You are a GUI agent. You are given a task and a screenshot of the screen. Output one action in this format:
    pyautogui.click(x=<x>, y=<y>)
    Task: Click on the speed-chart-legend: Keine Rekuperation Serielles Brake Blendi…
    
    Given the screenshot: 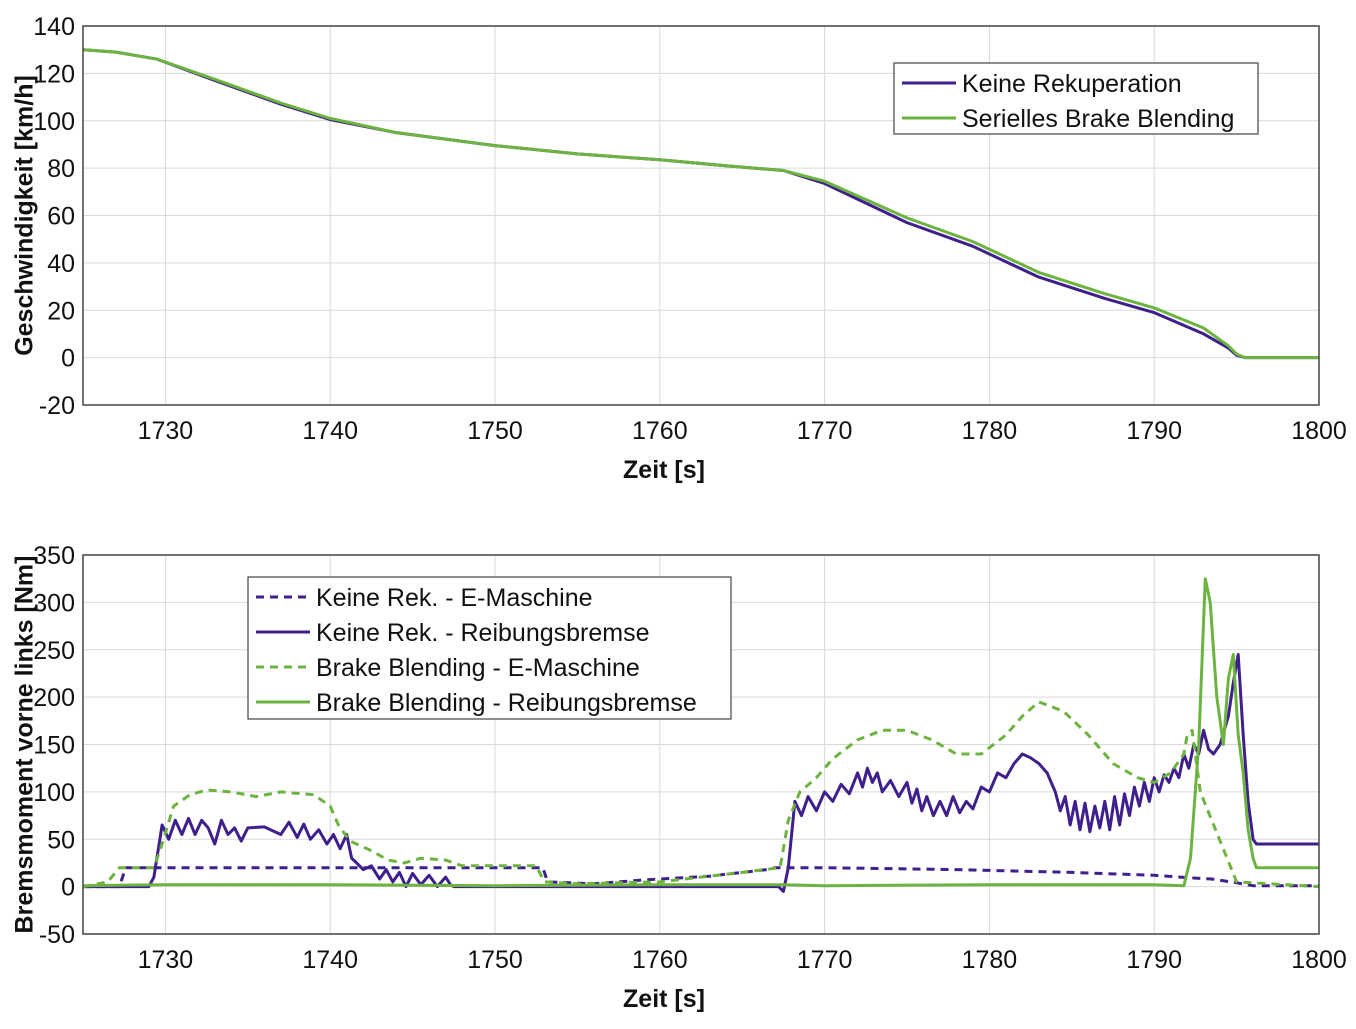 What is the action you would take?
    pyautogui.click(x=1076, y=98)
    